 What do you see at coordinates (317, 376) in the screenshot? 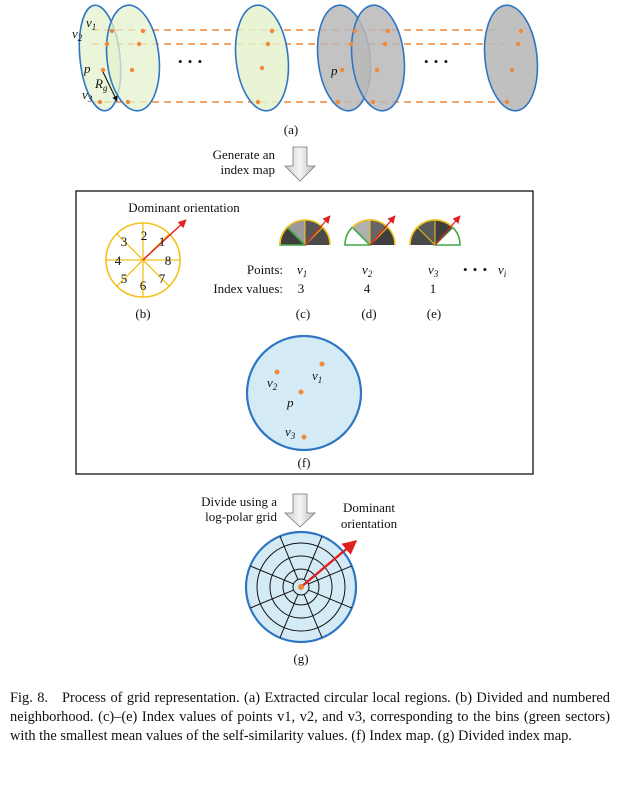
I see `f-label-v1: v1` at bounding box center [317, 376].